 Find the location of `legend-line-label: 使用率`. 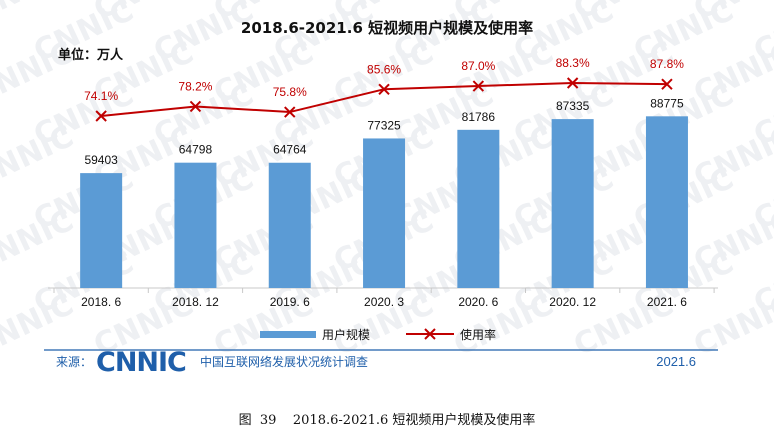

legend-line-label: 使用率 is located at coordinates (478, 334).